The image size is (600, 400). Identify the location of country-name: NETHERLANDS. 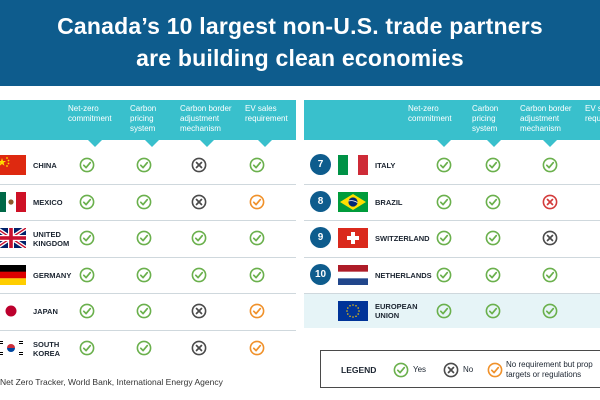
(403, 275).